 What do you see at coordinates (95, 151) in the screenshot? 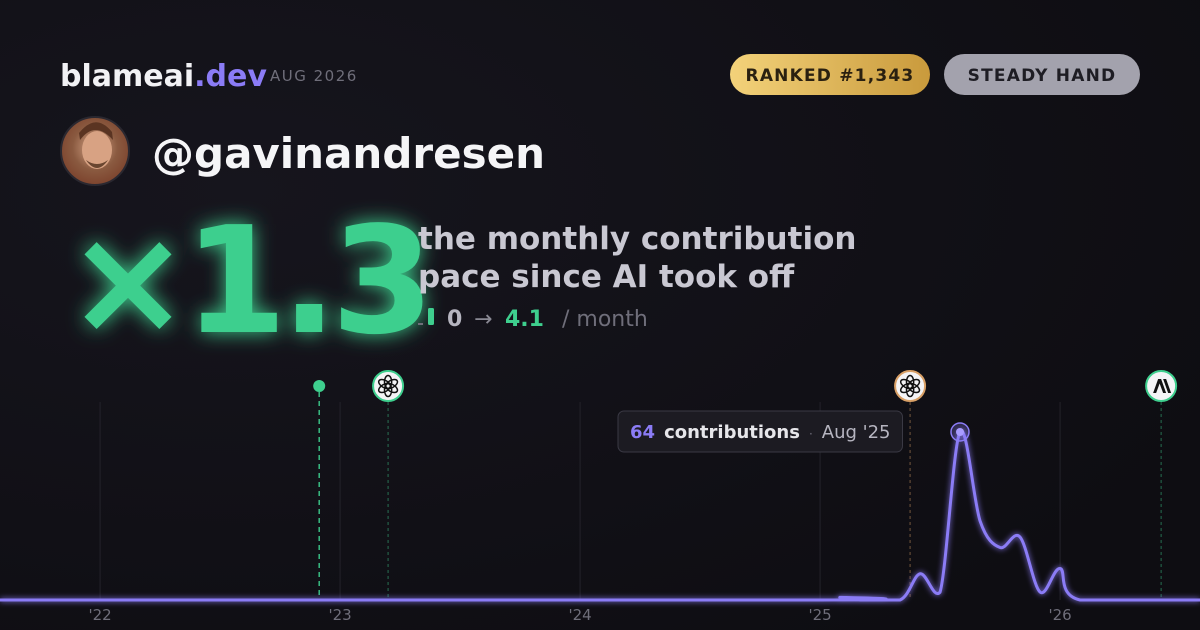
I see `avatar` at bounding box center [95, 151].